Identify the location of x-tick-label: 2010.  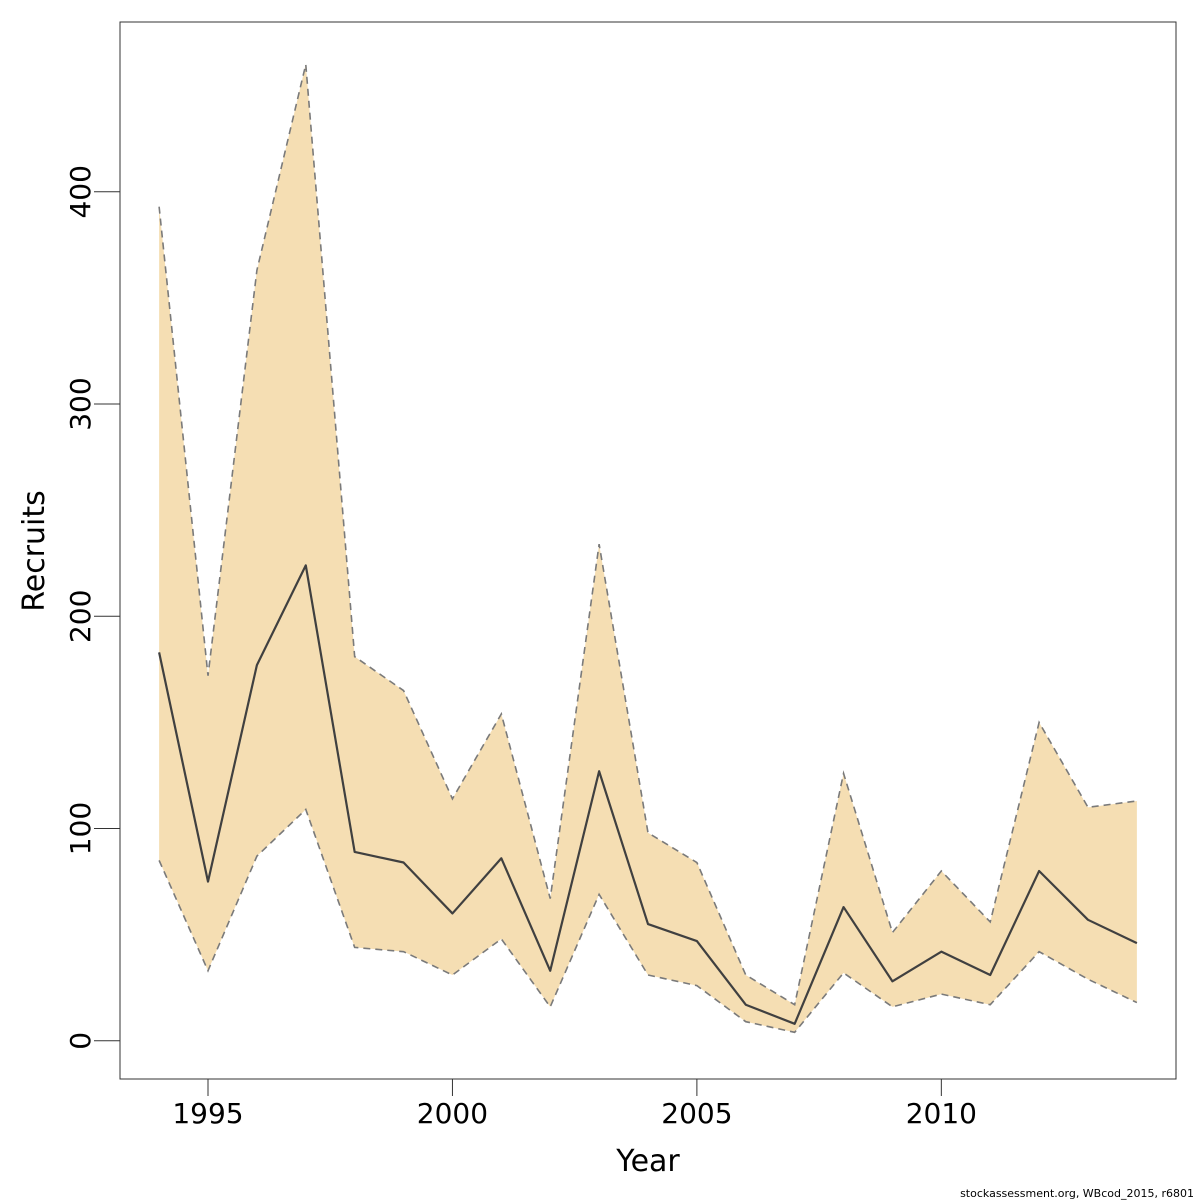
(941, 1113).